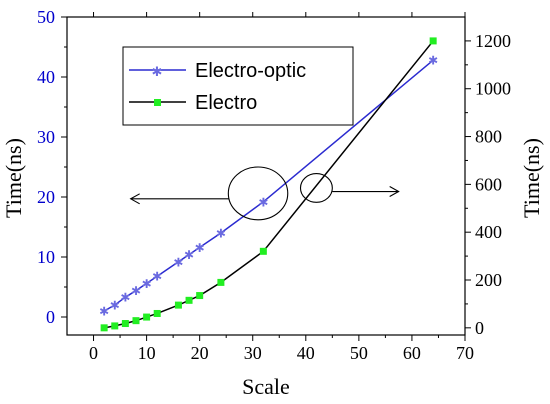  I want to click on right-y-tick-label: 800, so click(488, 137).